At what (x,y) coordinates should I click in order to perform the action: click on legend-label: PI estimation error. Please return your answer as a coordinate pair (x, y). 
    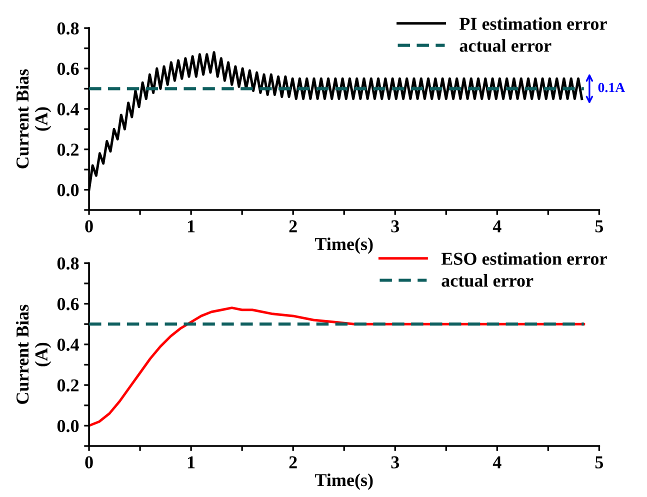
    Looking at the image, I should click on (533, 23).